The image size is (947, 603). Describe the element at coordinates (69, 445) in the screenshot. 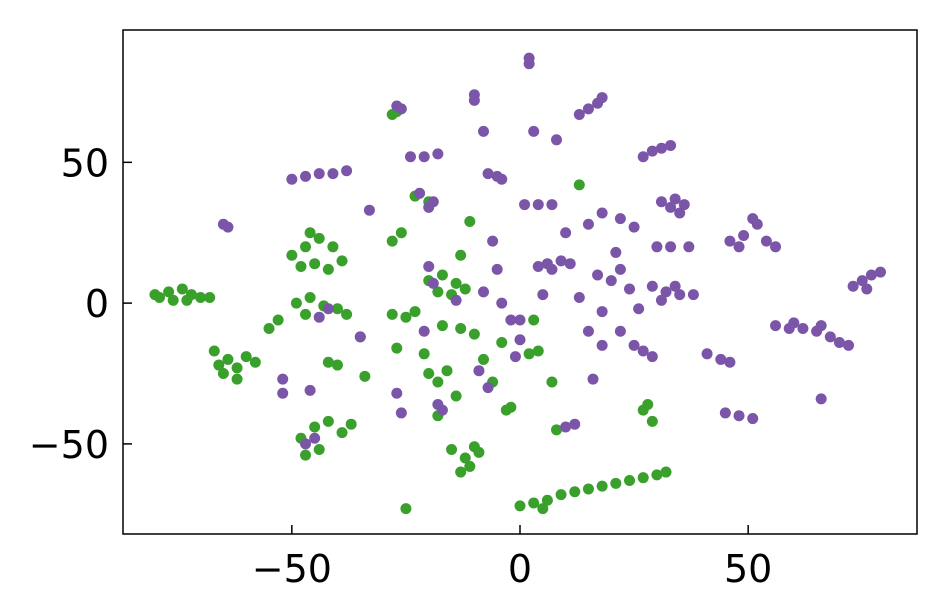

I see `y-tick-label: −50` at that location.